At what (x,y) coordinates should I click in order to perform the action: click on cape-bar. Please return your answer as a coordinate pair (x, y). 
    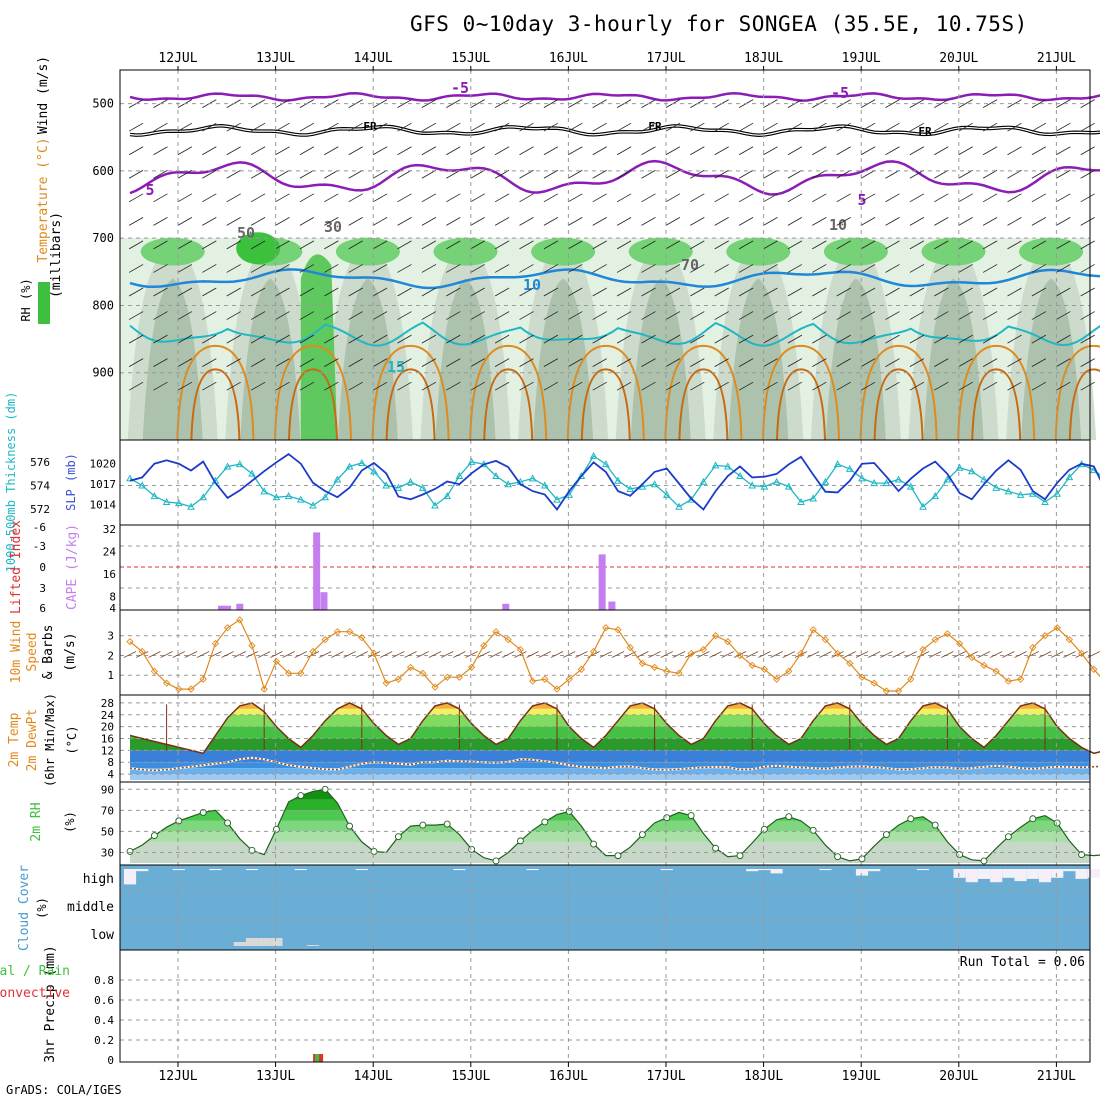
    Looking at the image, I should click on (612, 605).